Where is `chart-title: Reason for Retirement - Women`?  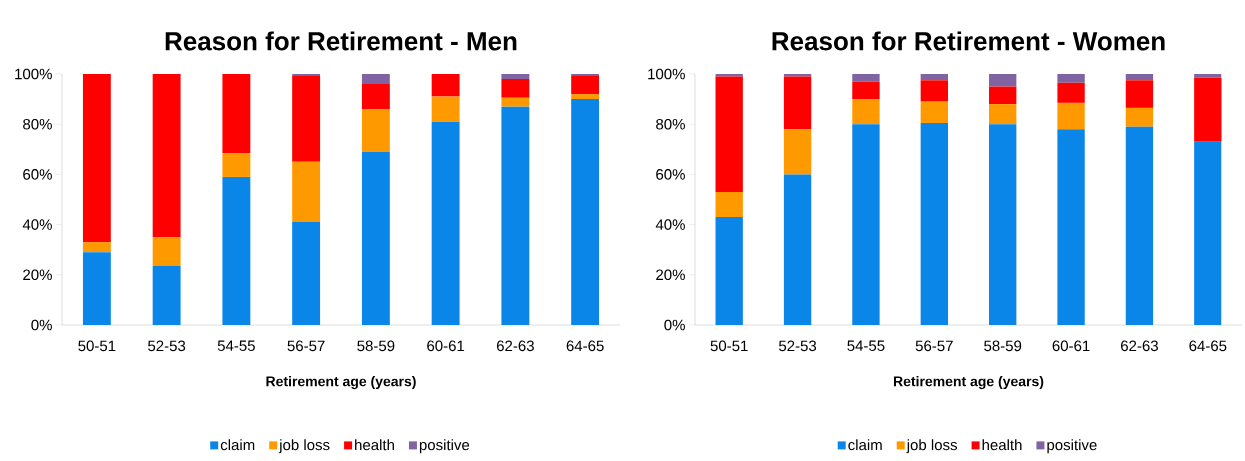
chart-title: Reason for Retirement - Women is located at coordinates (968, 41).